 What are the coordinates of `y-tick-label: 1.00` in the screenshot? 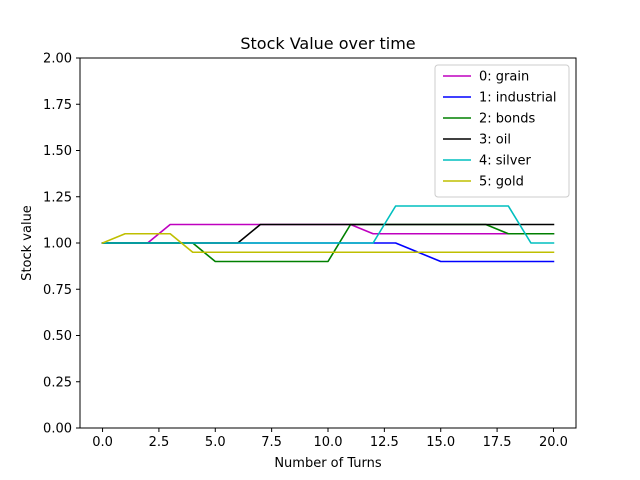 It's located at (57, 244).